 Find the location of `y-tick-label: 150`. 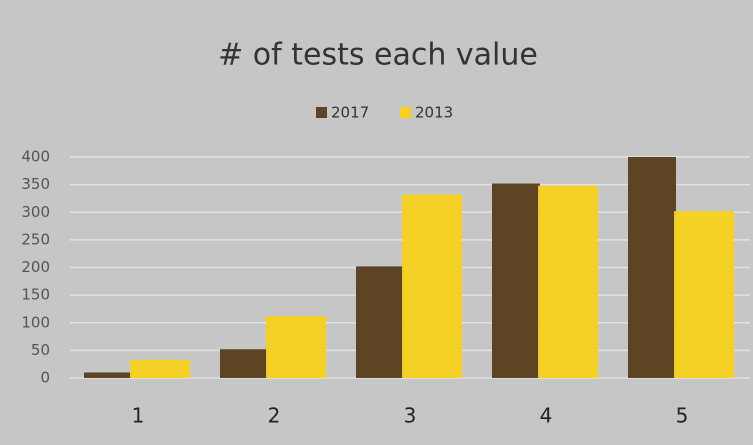

y-tick-label: 150 is located at coordinates (35, 295).